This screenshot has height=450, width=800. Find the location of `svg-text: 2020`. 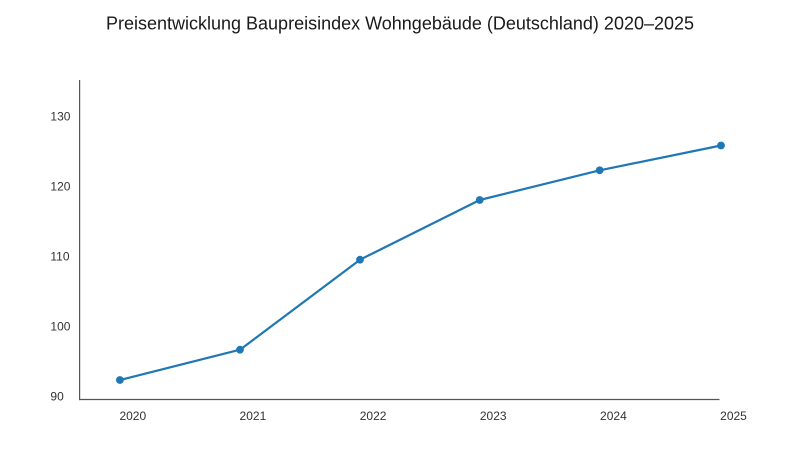

svg-text: 2020 is located at coordinates (132, 416).